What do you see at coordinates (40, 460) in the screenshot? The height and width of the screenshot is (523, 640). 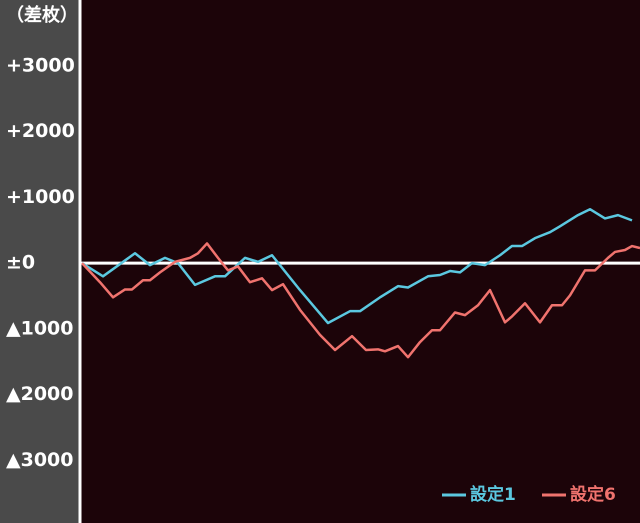 I see `y-tick-label: ▲3000` at bounding box center [40, 460].